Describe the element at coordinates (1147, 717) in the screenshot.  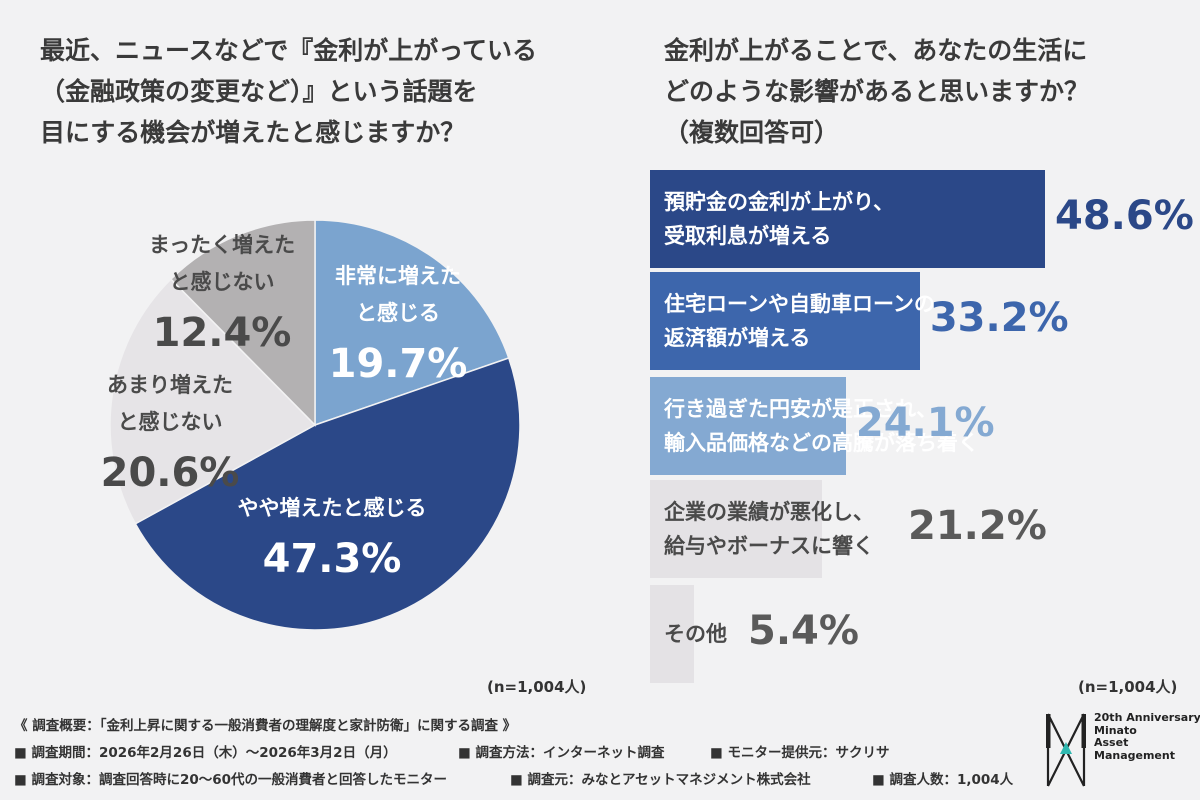
I see `logo-anniversary: 20th Anniversary` at that location.